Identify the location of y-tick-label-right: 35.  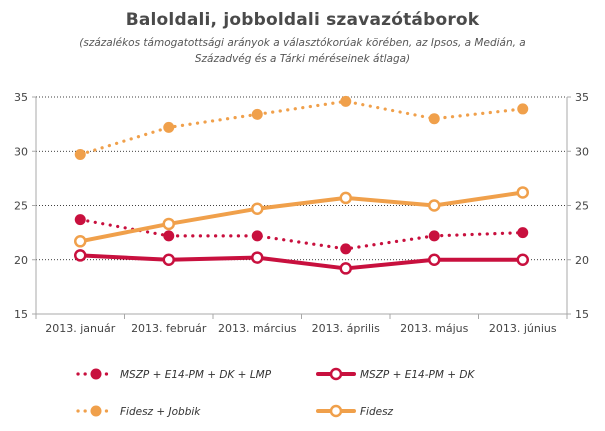
(582, 97).